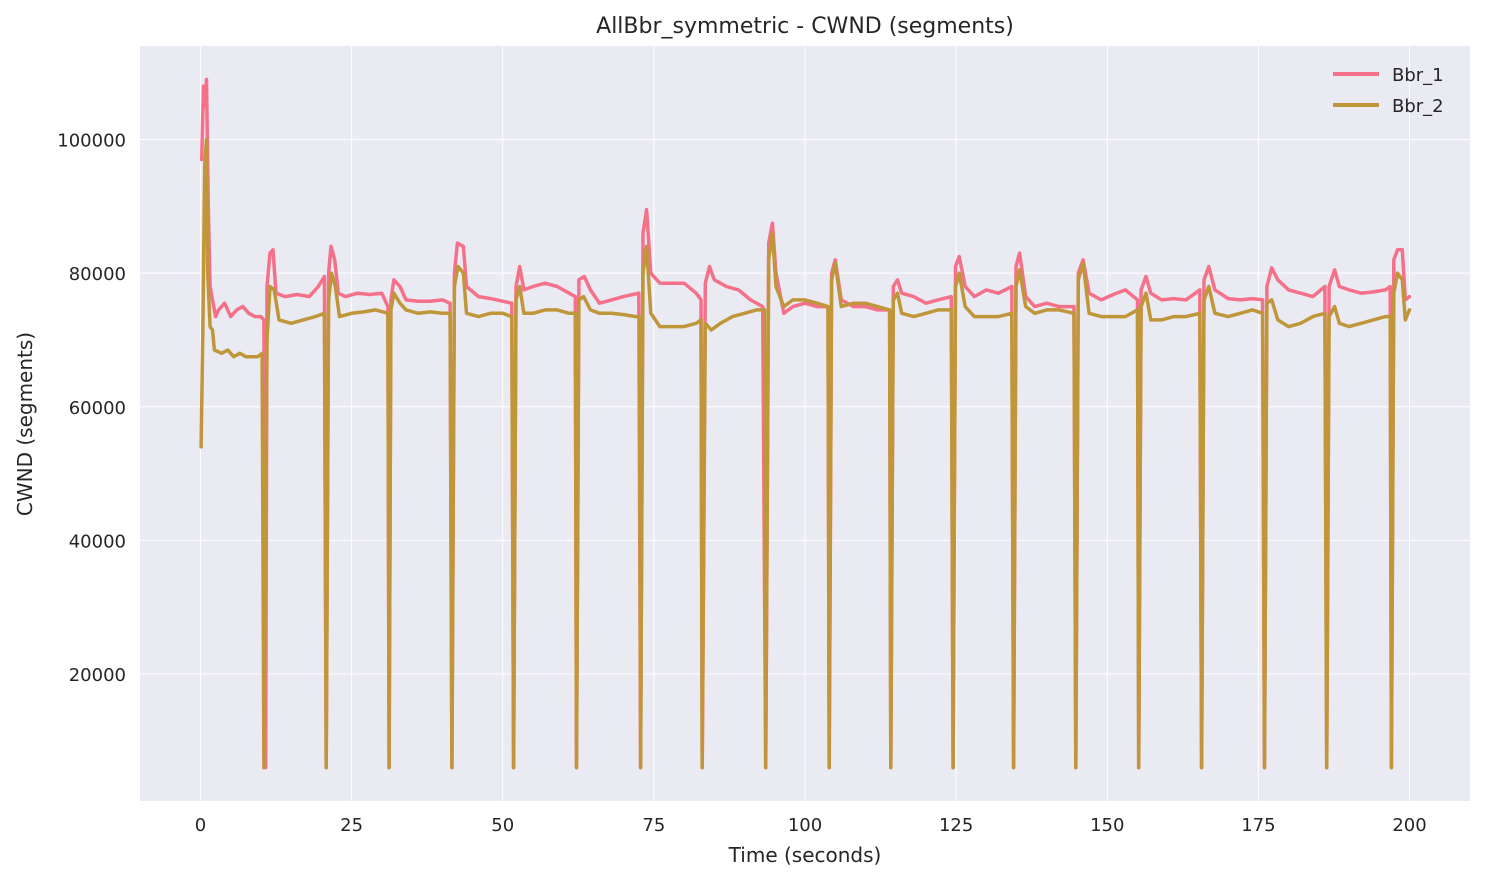 This screenshot has height=882, width=1486. I want to click on legend-label-bbr-2: Bbr_2, so click(1418, 106).